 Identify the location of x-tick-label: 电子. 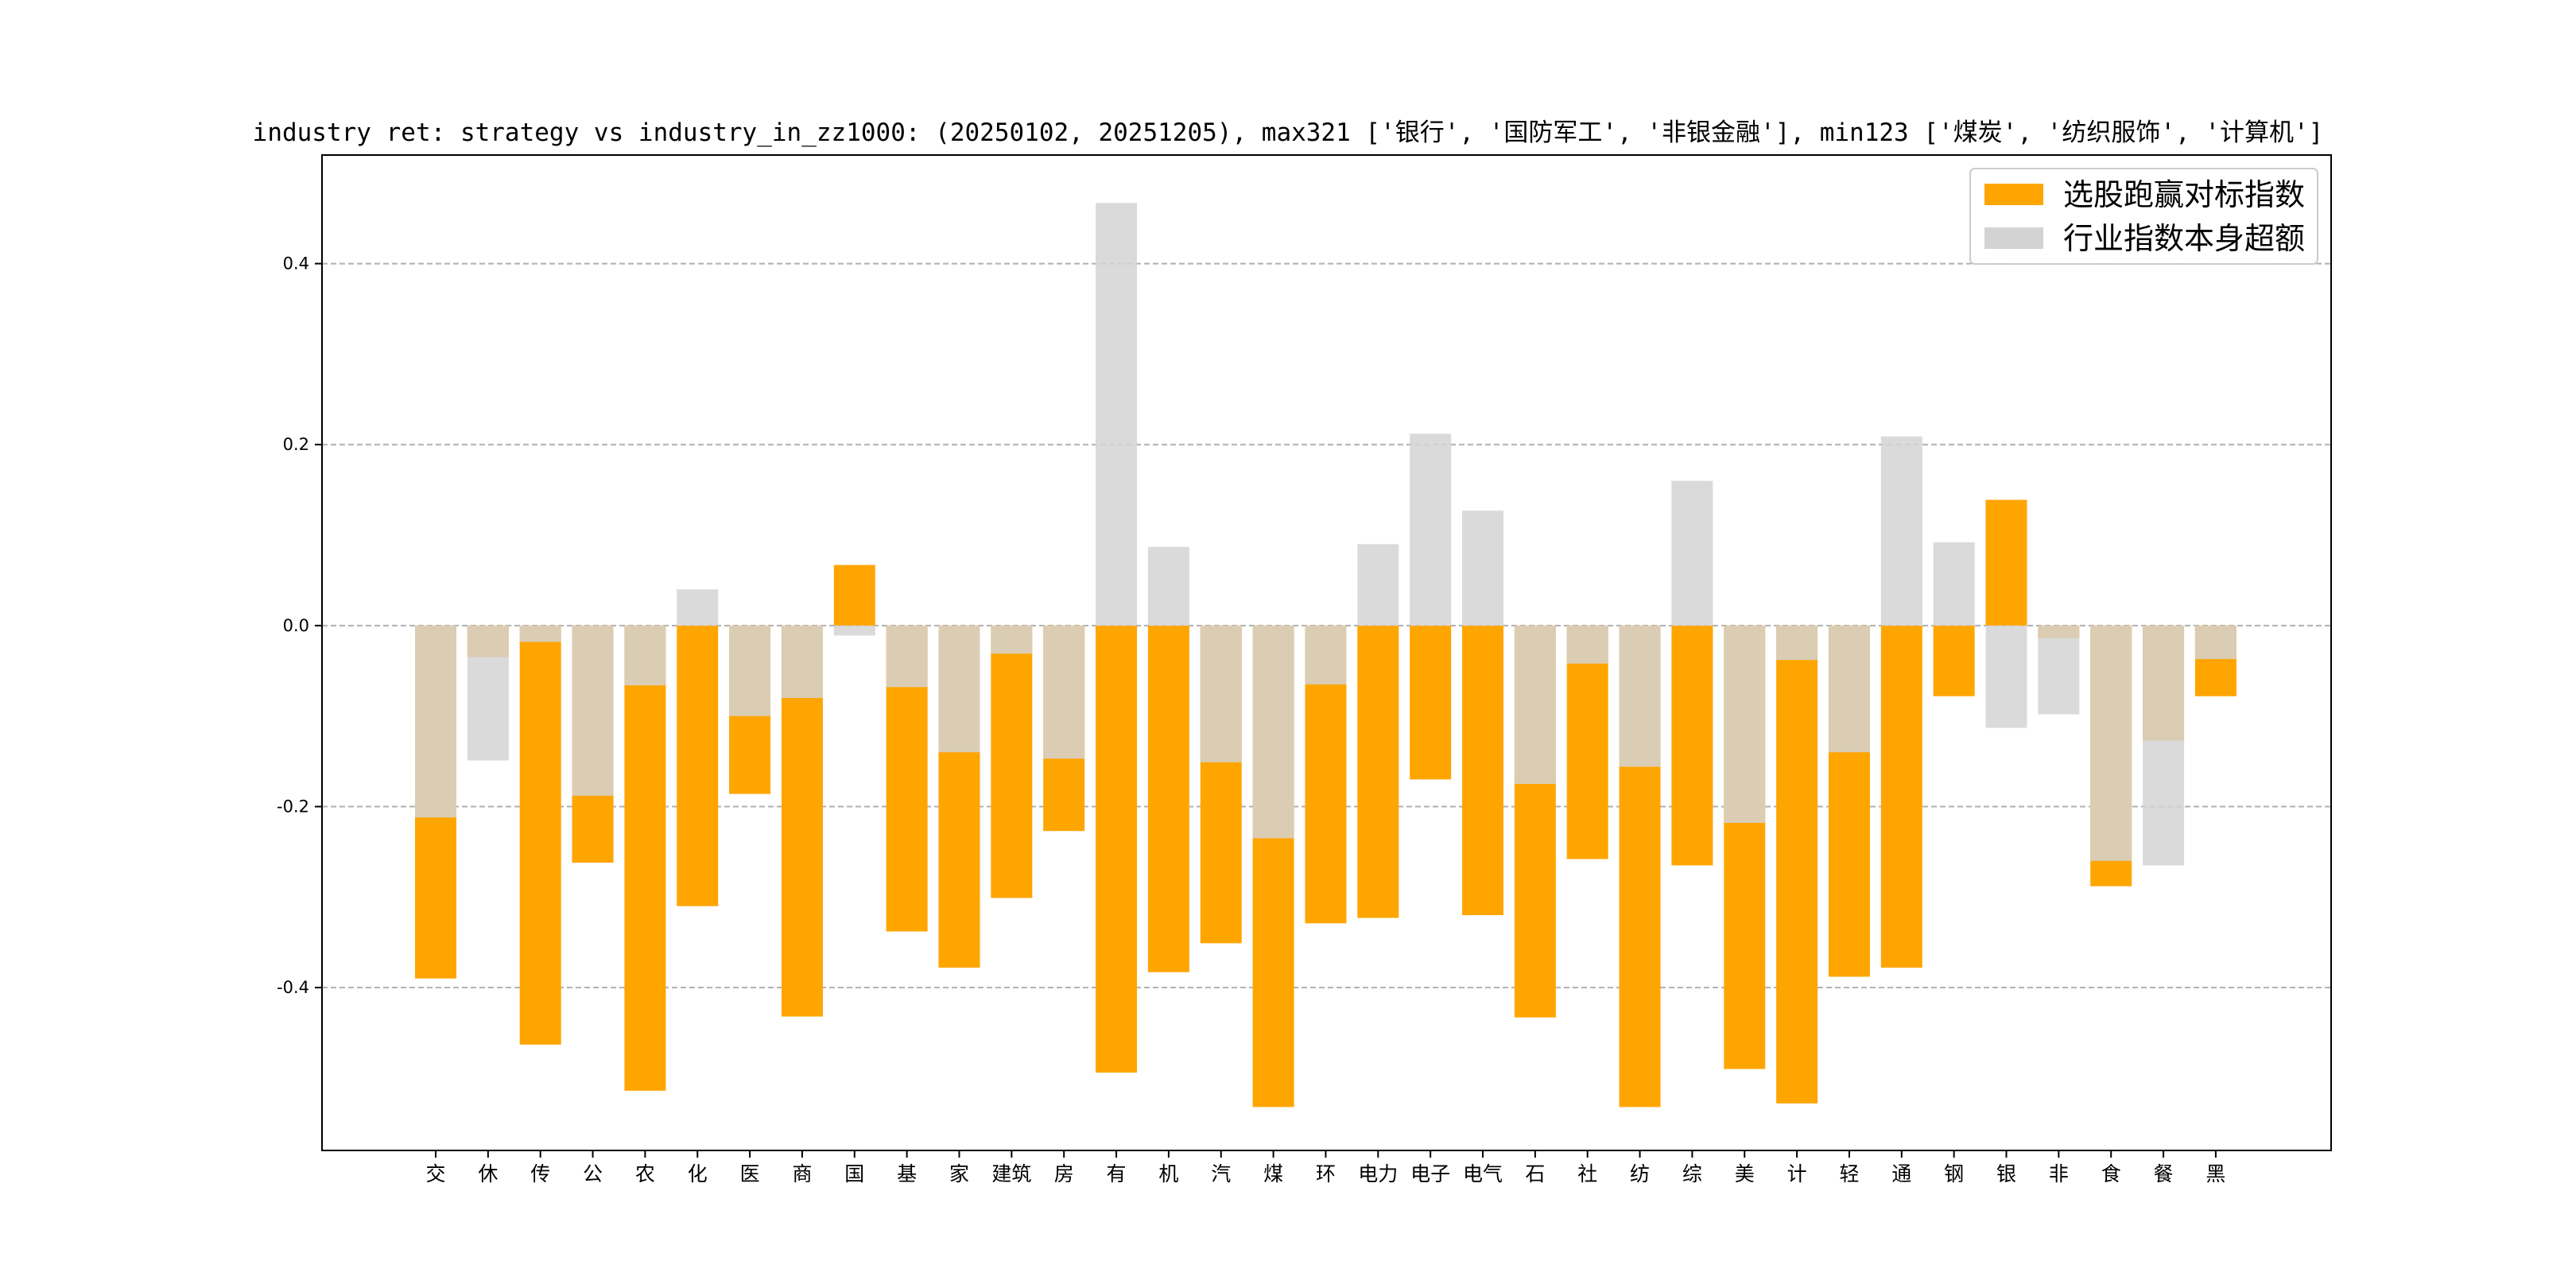
(1430, 1173).